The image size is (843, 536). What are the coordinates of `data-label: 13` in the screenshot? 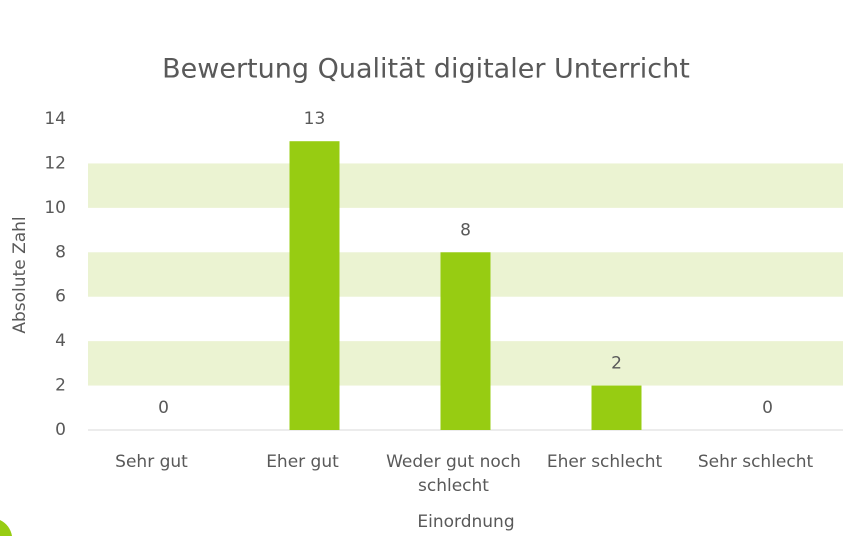 It's located at (315, 119).